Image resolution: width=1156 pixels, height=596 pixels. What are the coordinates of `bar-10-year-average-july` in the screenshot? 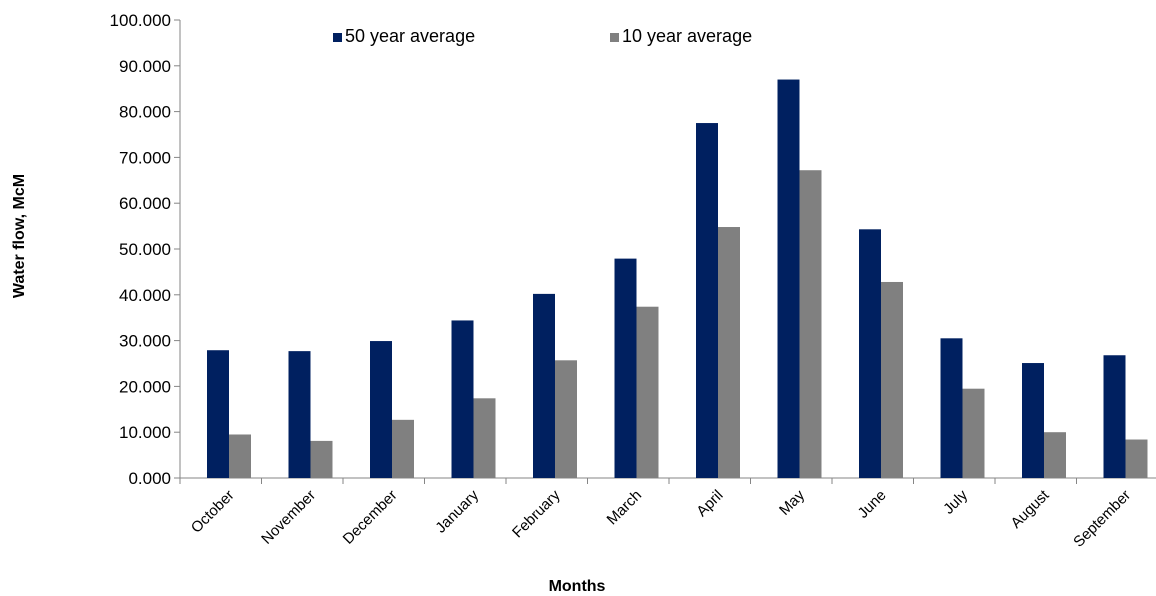 It's located at (973, 433).